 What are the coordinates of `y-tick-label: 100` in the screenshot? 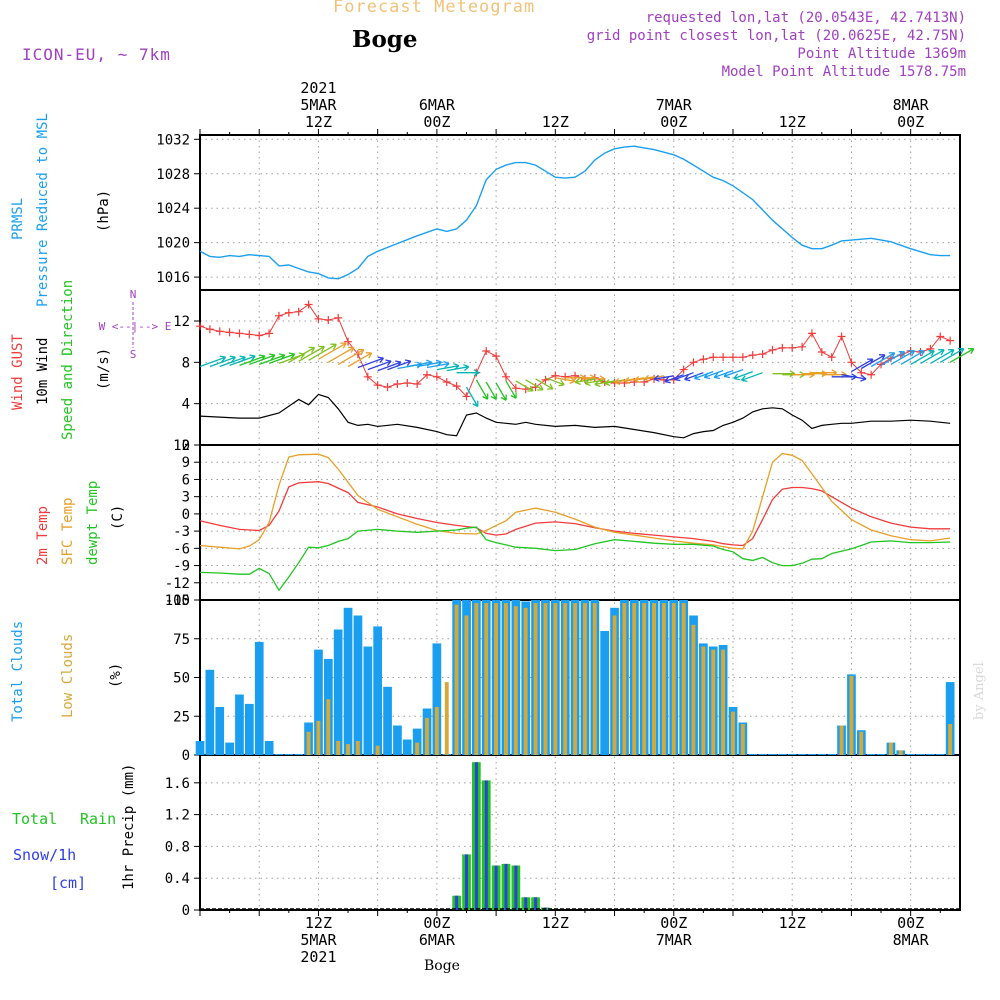 It's located at (177, 601).